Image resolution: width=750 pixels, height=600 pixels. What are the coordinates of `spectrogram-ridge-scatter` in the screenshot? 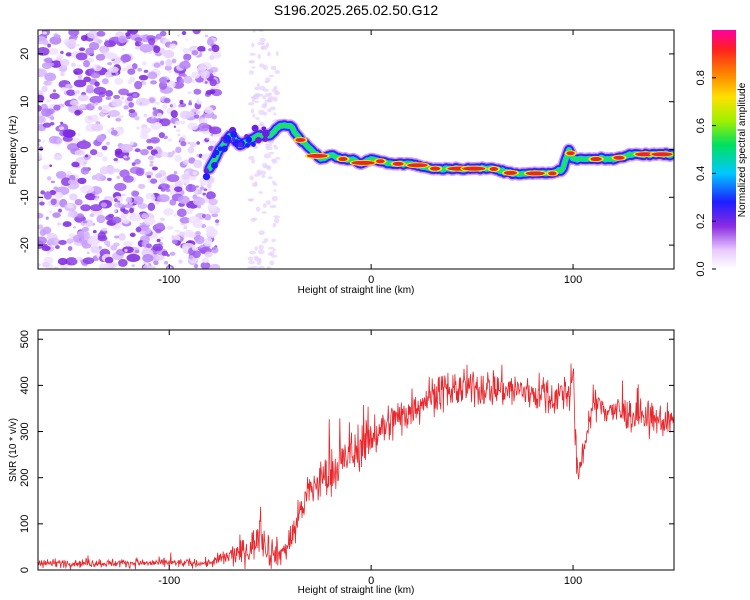 It's located at (206, 176).